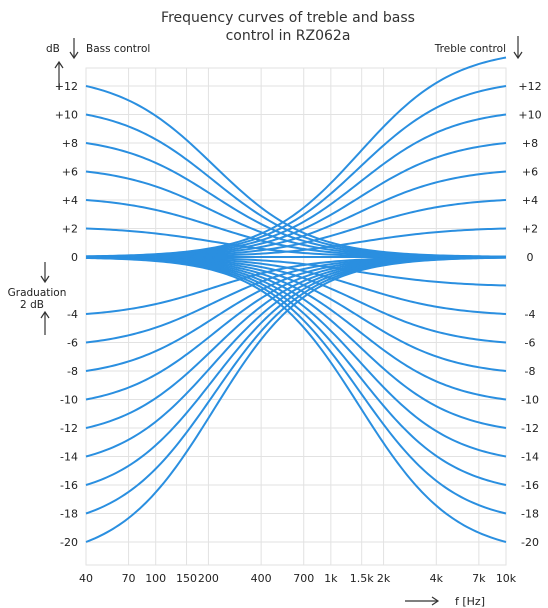  I want to click on y-tick-labels-right: +12 +10 +8 +6 +4 +2 0 -4 -6 -8 -10 -12 -14 -16 -18 -20, so click(529, 314).